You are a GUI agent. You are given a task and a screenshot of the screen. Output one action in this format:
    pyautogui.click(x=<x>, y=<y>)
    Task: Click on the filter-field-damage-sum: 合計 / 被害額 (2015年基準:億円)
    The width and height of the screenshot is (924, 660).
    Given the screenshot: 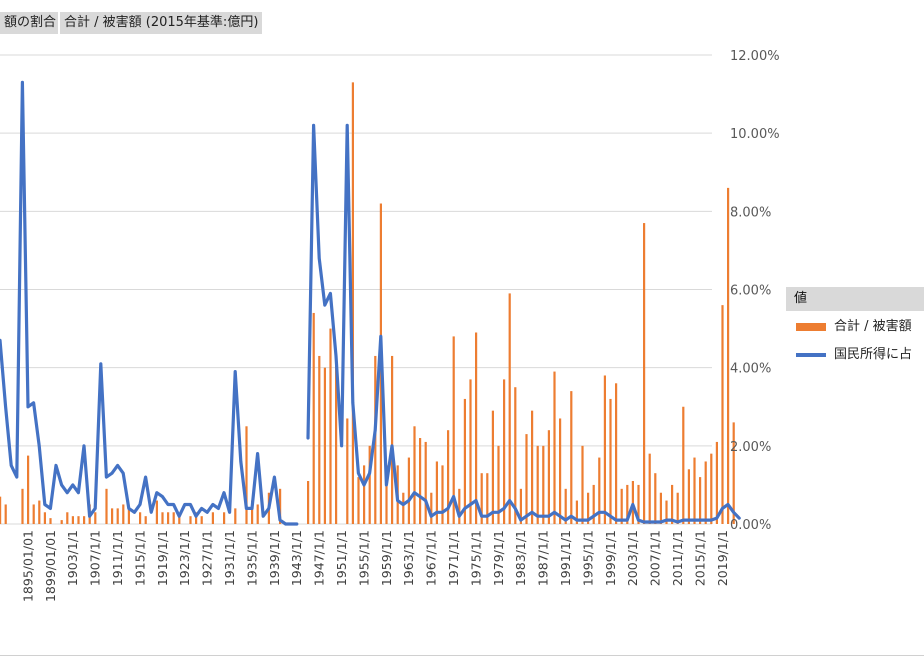 What is the action you would take?
    pyautogui.click(x=161, y=23)
    